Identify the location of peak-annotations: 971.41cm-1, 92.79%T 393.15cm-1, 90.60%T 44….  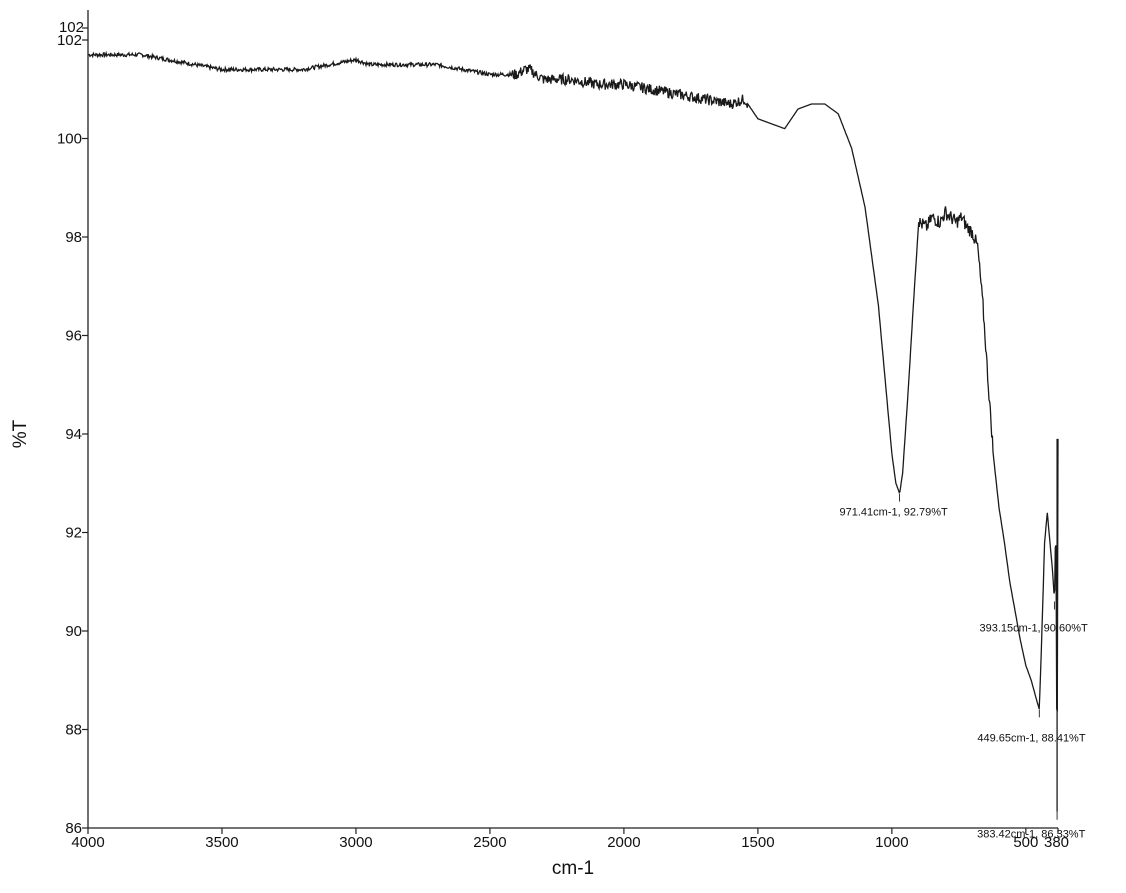
(964, 667).